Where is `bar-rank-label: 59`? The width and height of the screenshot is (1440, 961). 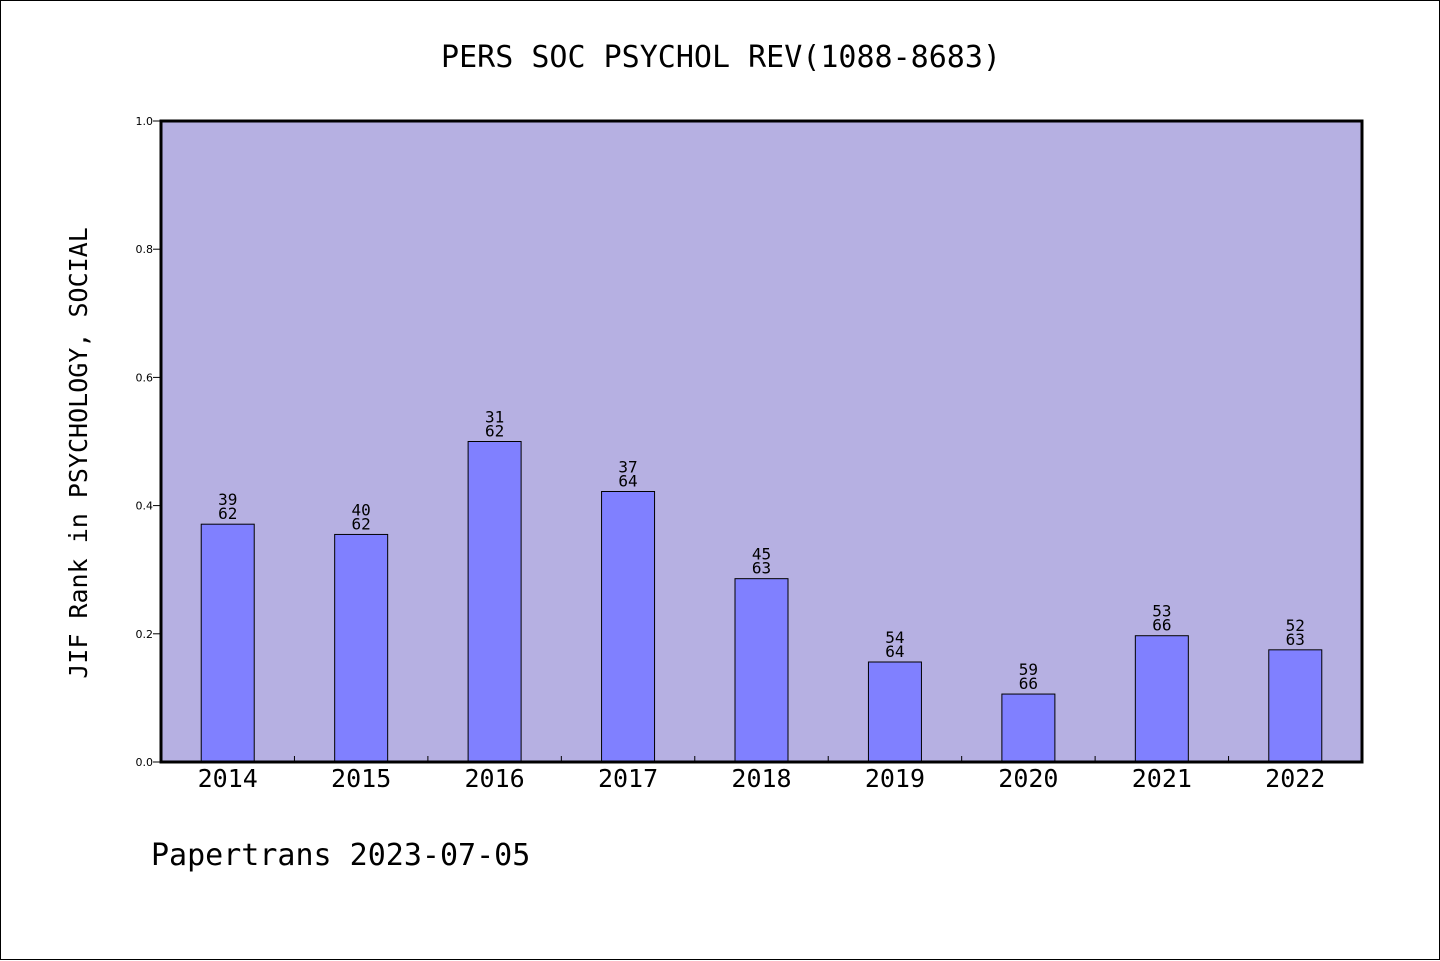 bar-rank-label: 59 is located at coordinates (1028, 669).